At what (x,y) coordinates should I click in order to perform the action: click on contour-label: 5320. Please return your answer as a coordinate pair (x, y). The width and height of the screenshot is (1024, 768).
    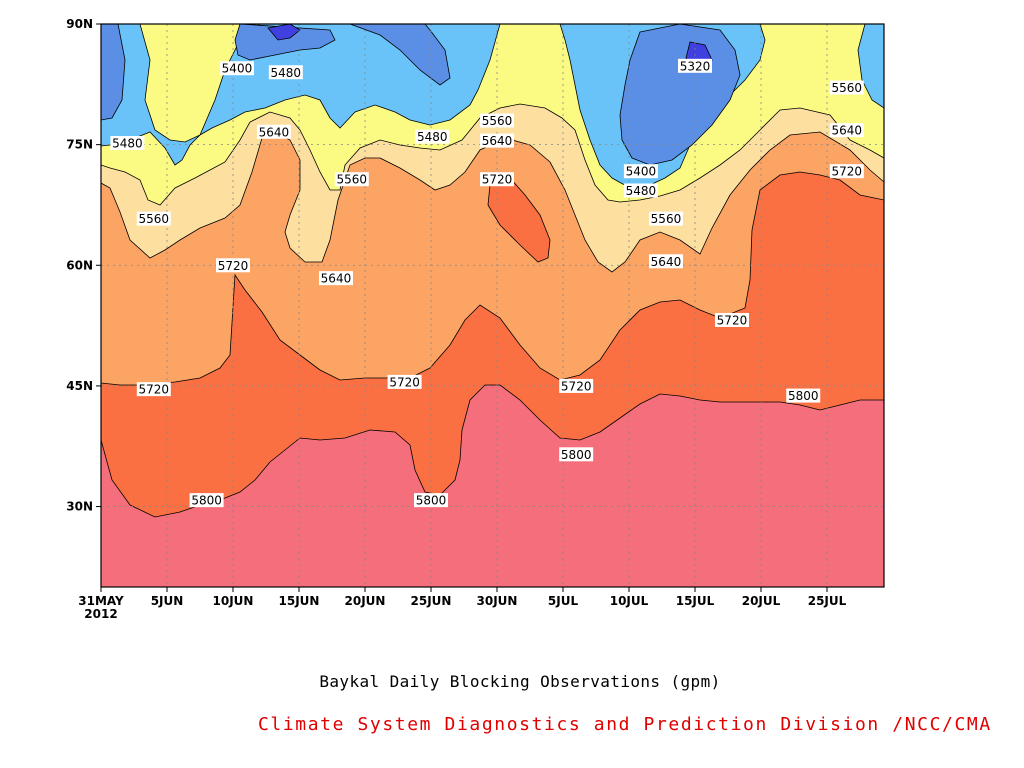
    Looking at the image, I should click on (695, 66).